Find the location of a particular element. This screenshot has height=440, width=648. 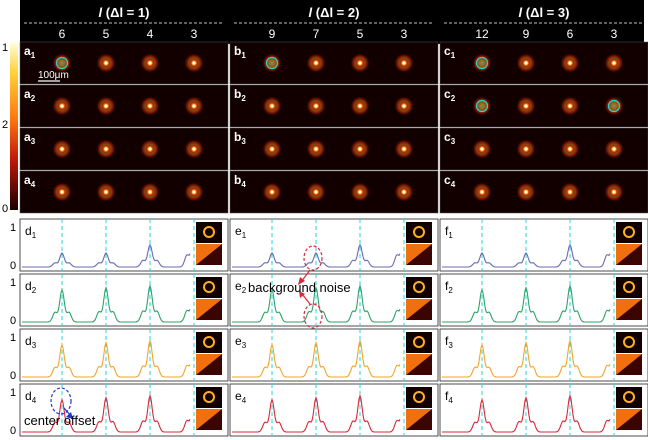

colorbar-tick-bottom: 0 is located at coordinates (5, 209).